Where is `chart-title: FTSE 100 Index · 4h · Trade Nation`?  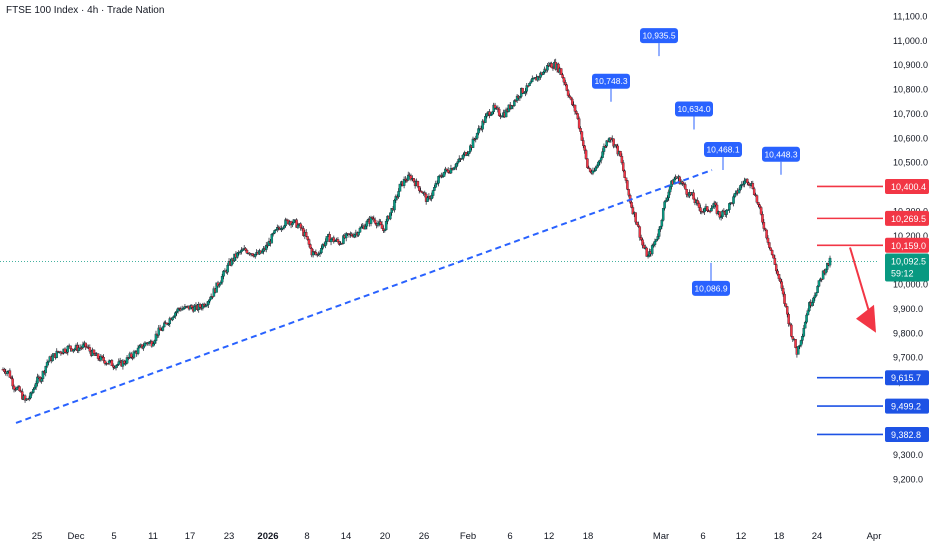
chart-title: FTSE 100 Index · 4h · Trade Nation is located at coordinates (85, 10).